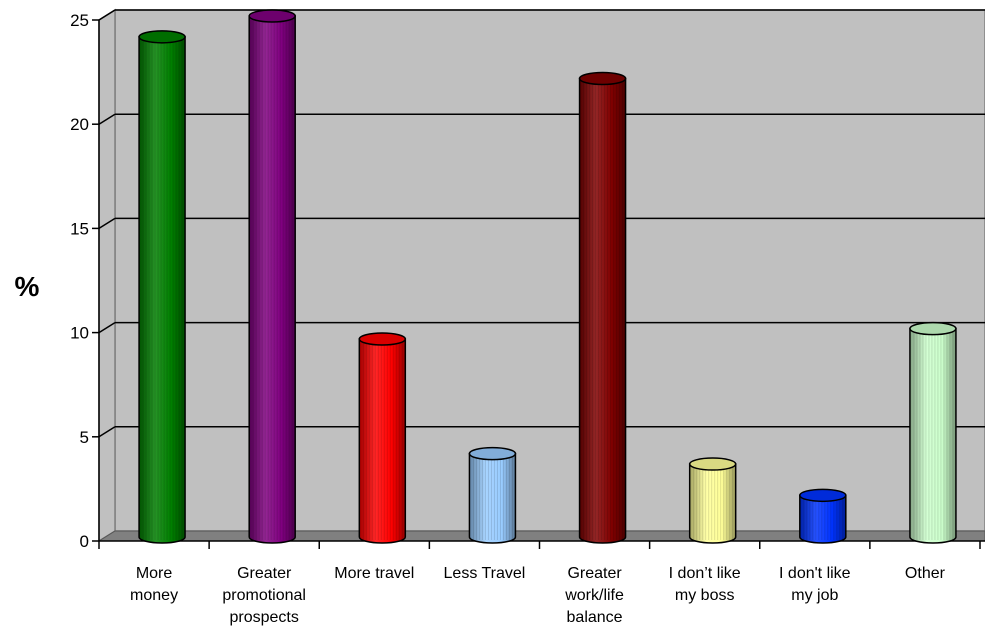  What do you see at coordinates (594, 595) in the screenshot?
I see `x-category-label: work/life` at bounding box center [594, 595].